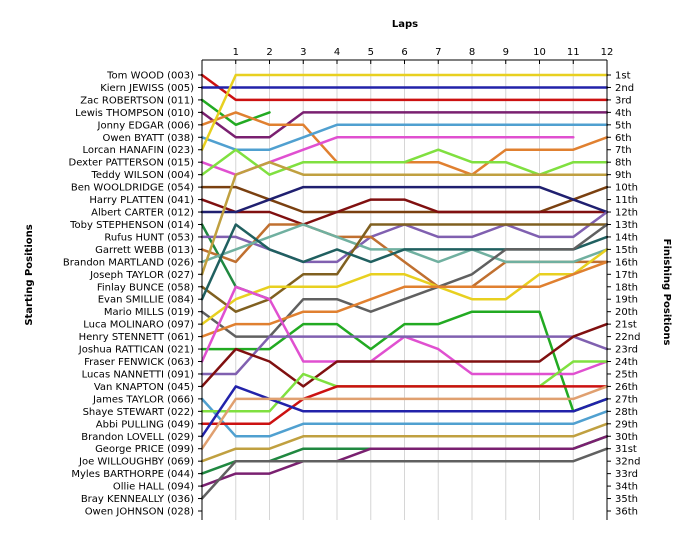 This screenshot has height=540, width=700. What do you see at coordinates (141, 200) in the screenshot?
I see `driver-label: Harry PLATTEN (041)` at bounding box center [141, 200].